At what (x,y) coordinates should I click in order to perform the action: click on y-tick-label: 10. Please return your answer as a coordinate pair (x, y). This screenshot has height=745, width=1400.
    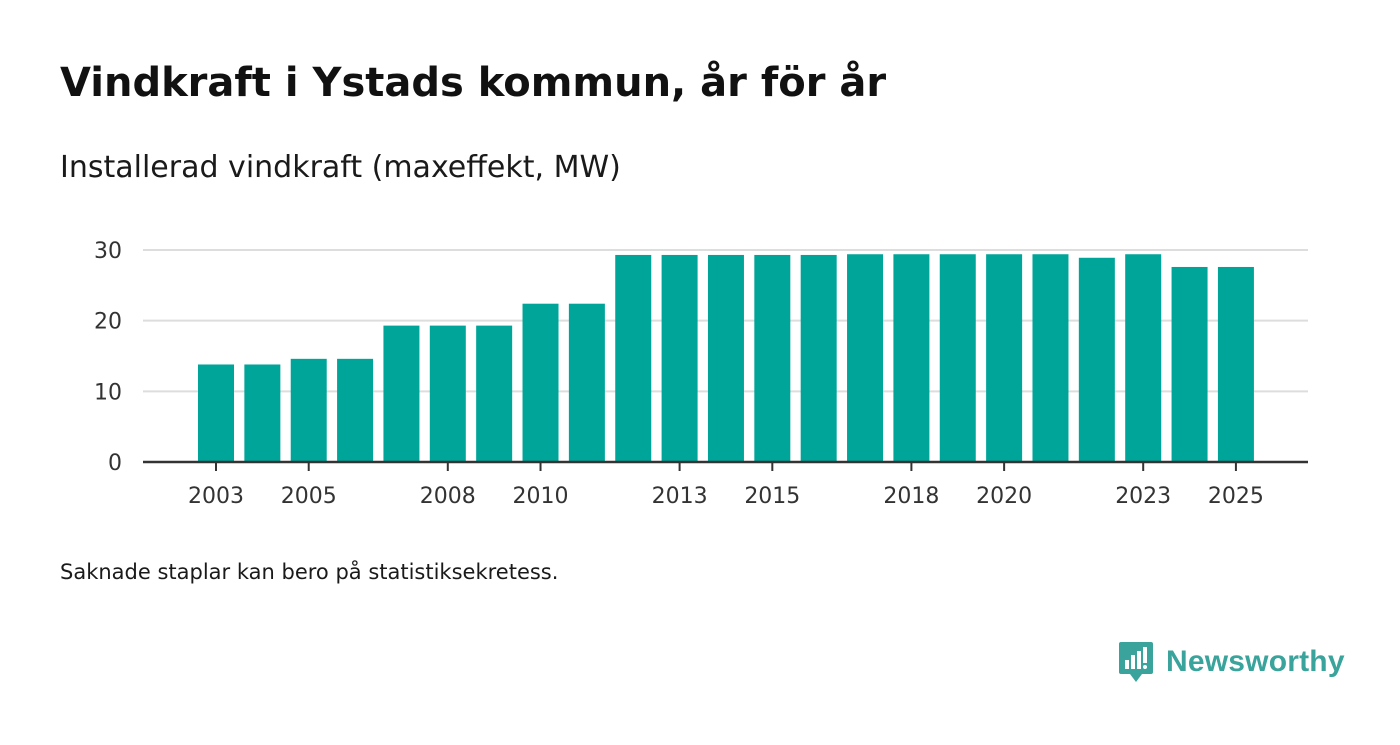
    Looking at the image, I should click on (108, 392).